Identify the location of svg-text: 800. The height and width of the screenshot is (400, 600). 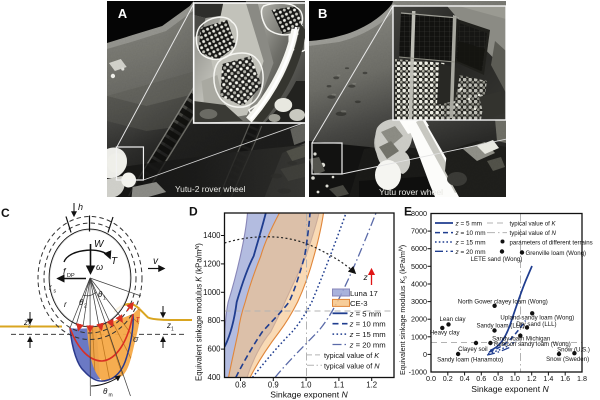
(214, 320).